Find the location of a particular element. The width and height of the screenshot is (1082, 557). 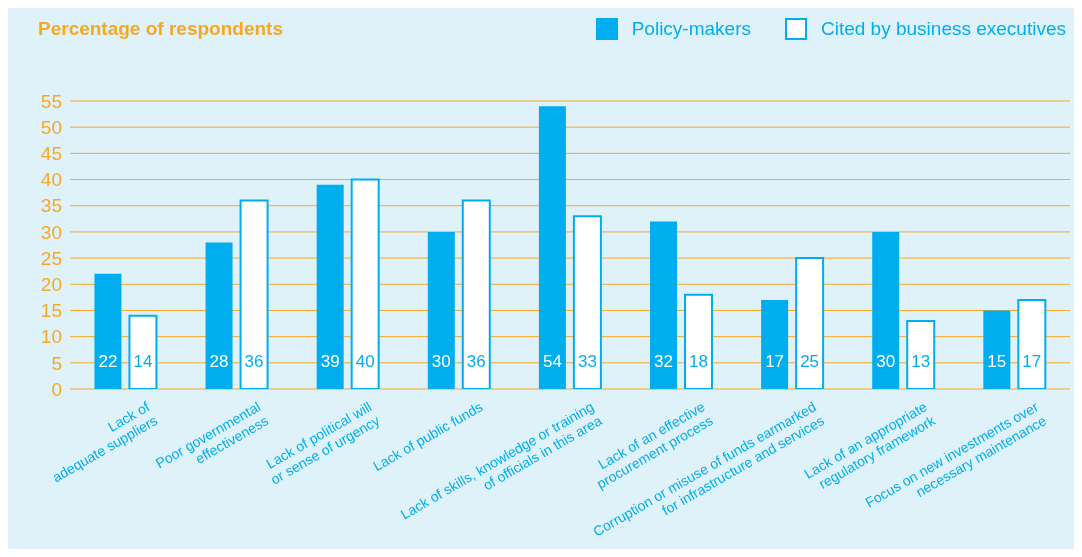

y-tick-label: 30 is located at coordinates (51, 232).